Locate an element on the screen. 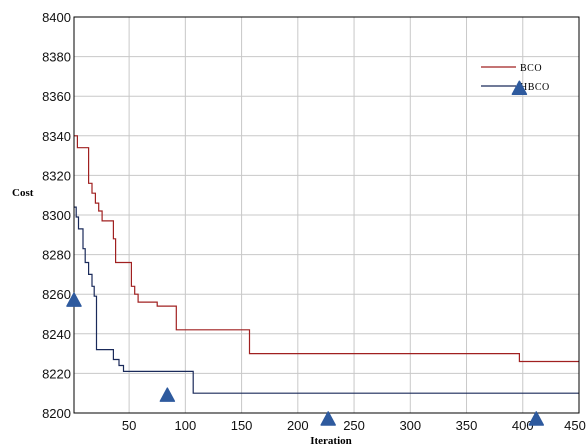 The width and height of the screenshot is (587, 446). y-tick-label: 8280 is located at coordinates (56, 255).